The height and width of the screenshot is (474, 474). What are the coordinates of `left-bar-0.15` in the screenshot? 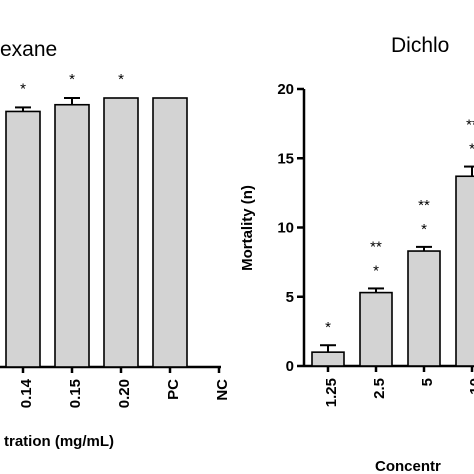 It's located at (72, 235).